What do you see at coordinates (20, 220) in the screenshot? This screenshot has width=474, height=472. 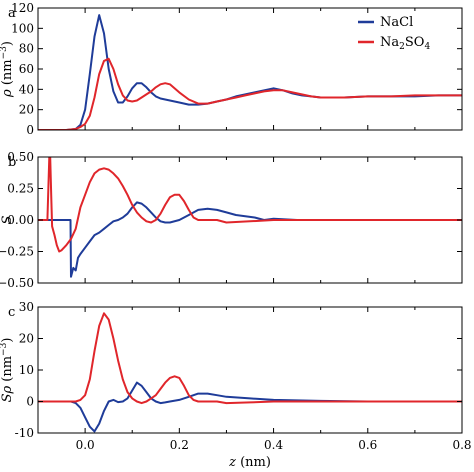 I see `y-tick-label: 0.00` at bounding box center [20, 220].